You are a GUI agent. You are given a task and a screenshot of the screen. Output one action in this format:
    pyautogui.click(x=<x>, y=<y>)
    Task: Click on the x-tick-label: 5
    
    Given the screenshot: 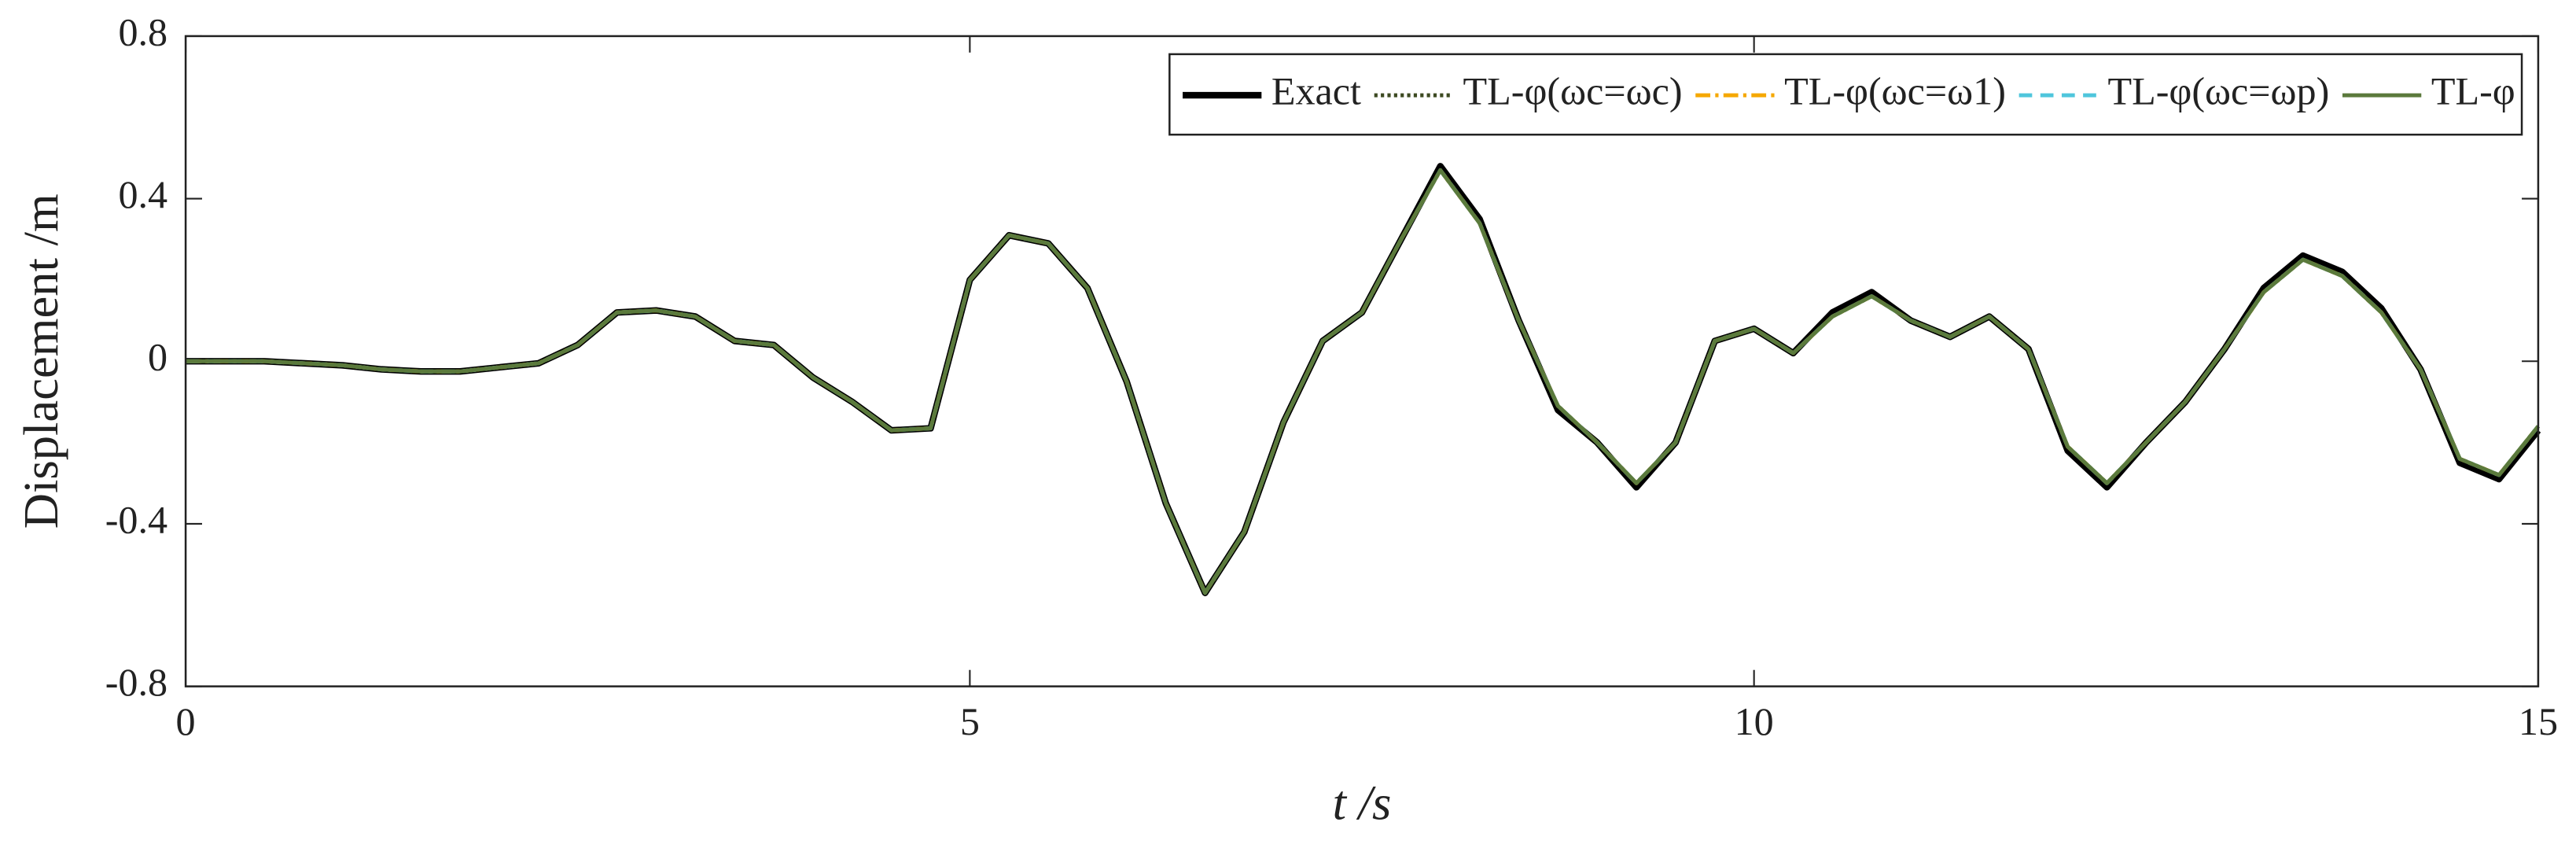 What is the action you would take?
    pyautogui.click(x=970, y=721)
    